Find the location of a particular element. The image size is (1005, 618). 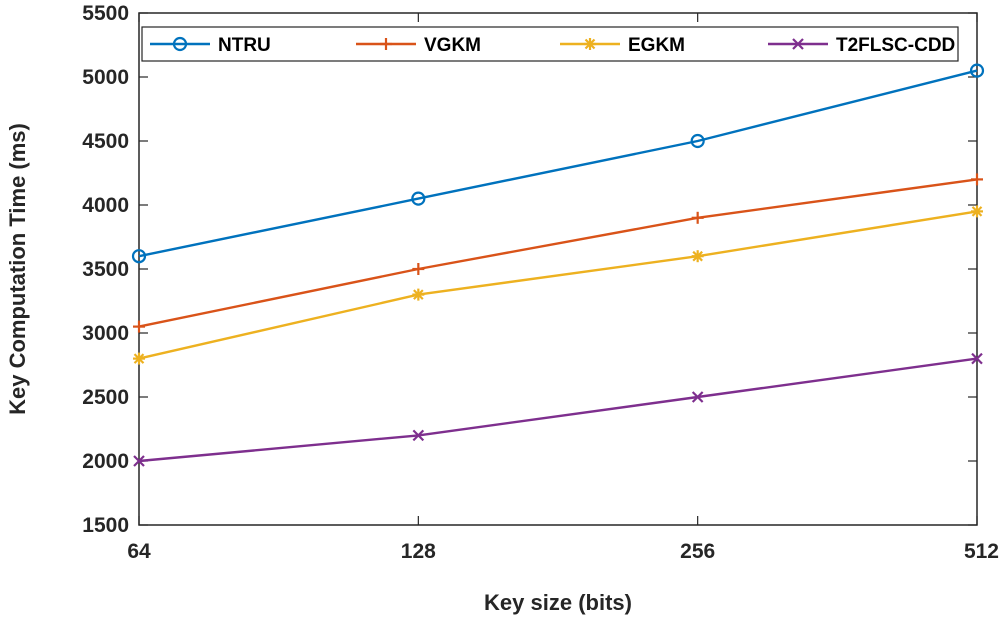

x-tick-label: 64 is located at coordinates (139, 551).